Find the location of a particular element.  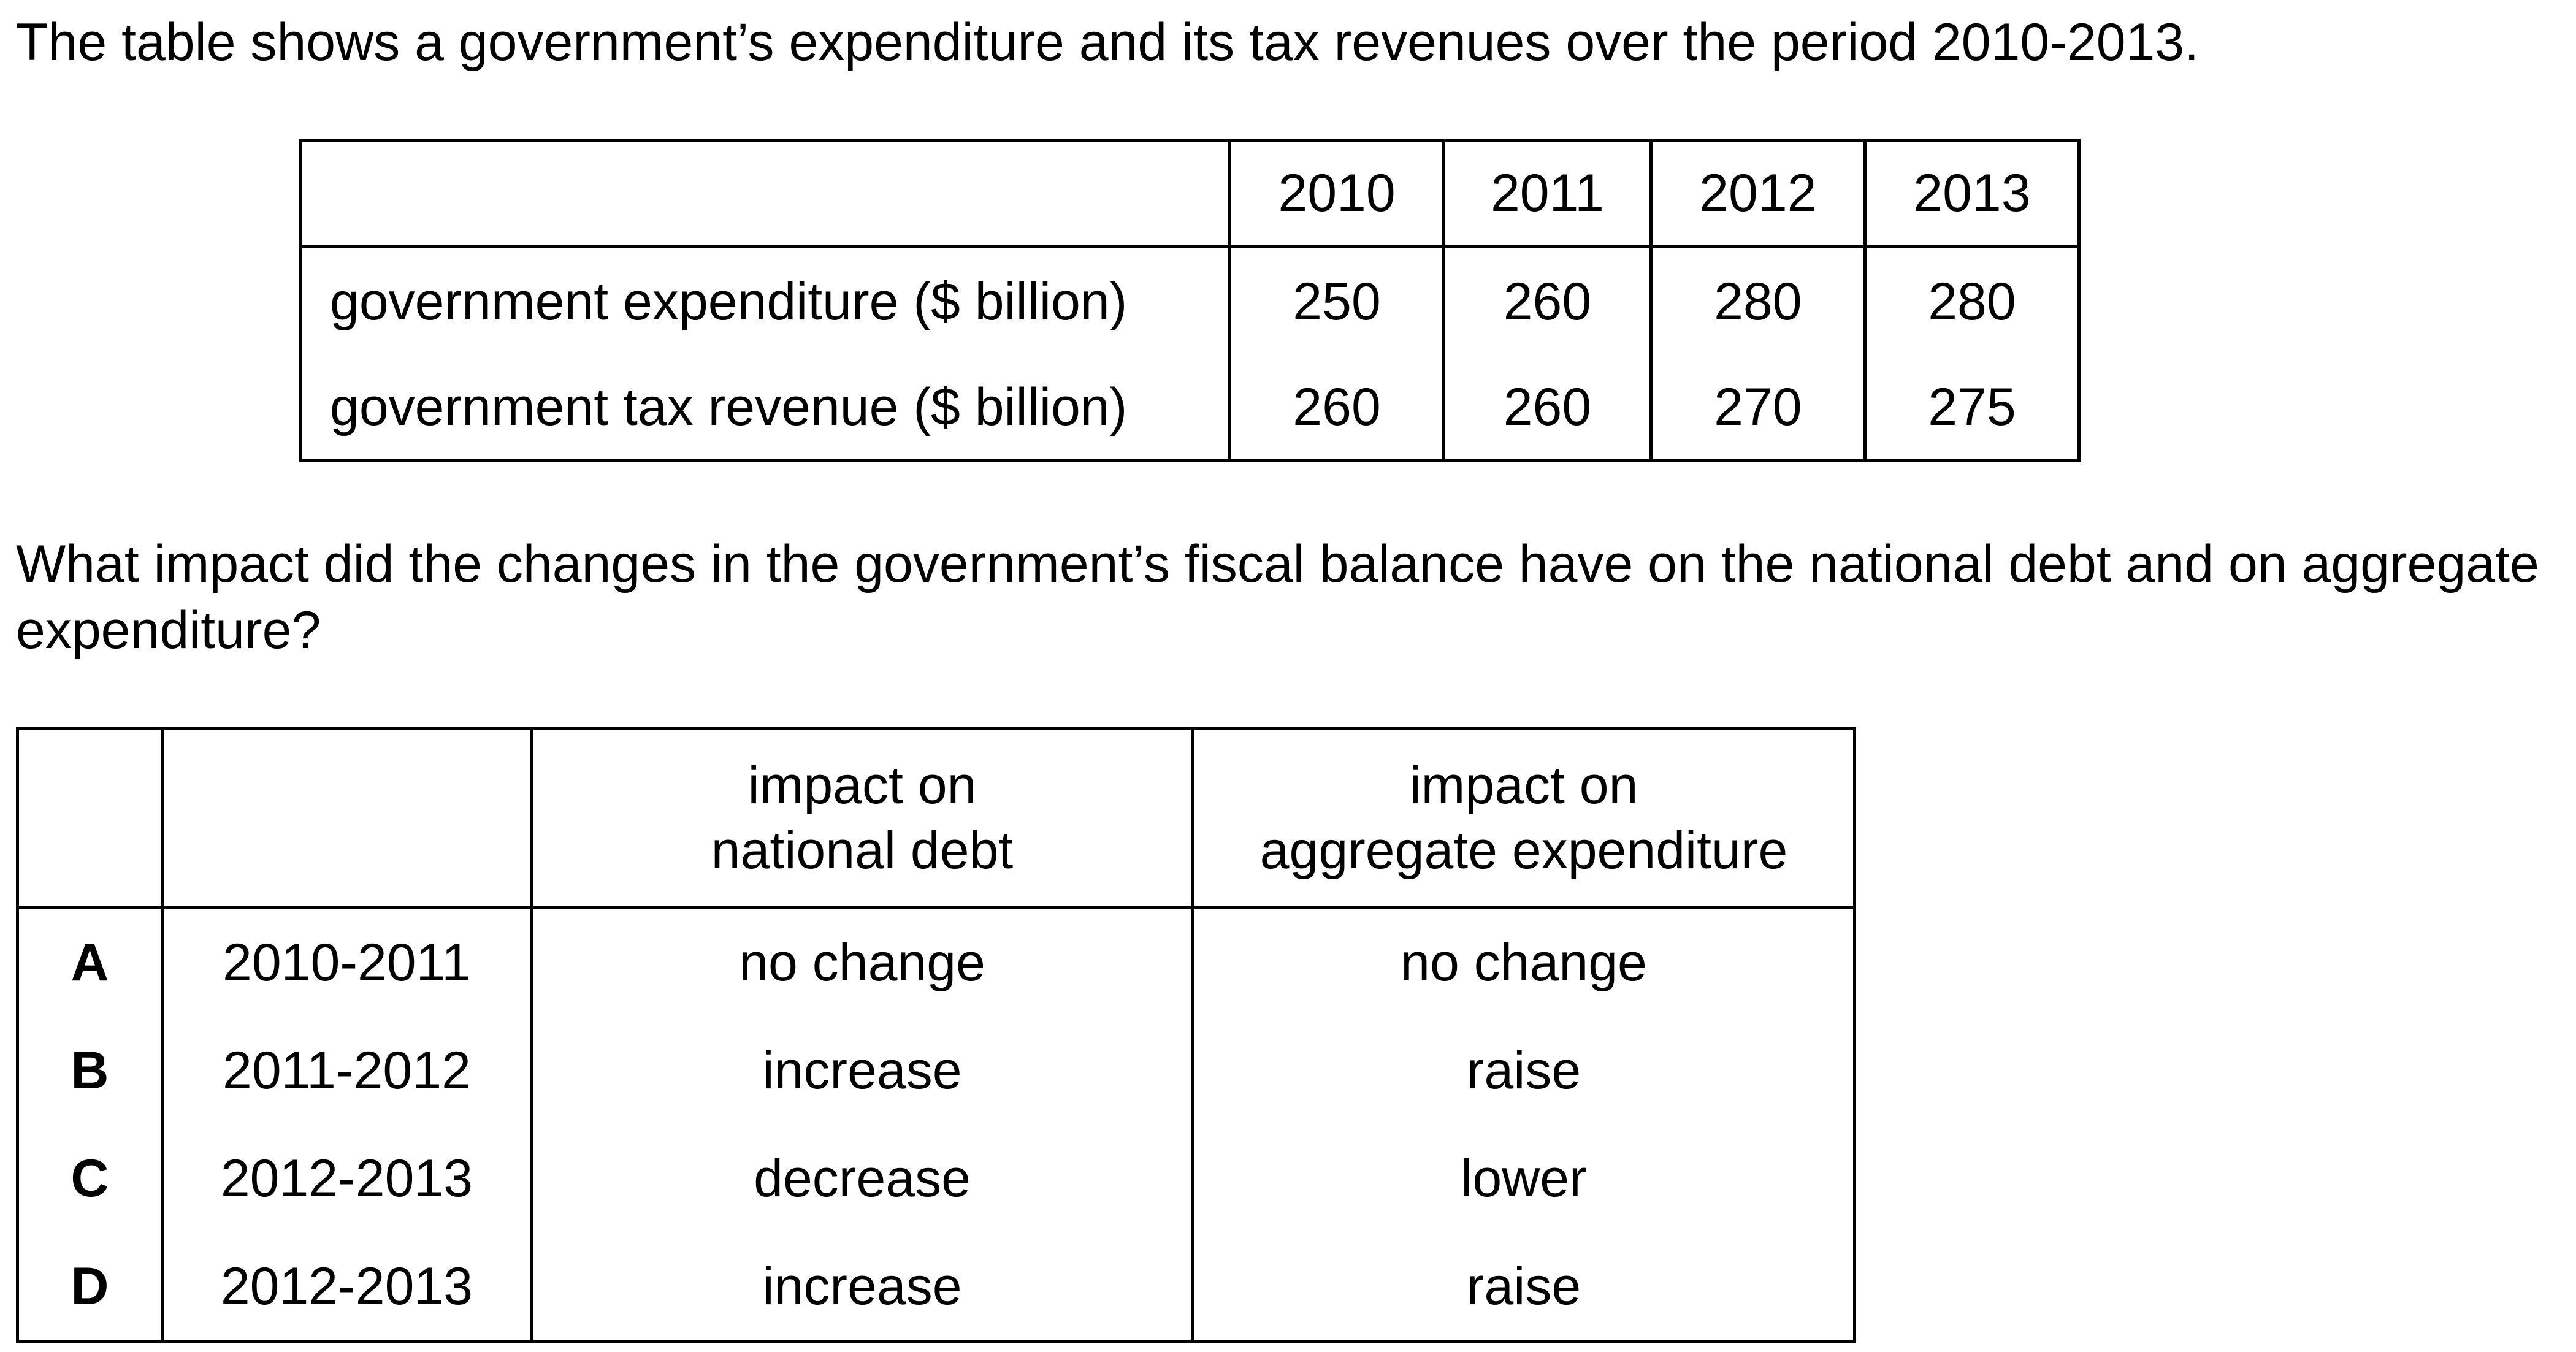

option-letter: A is located at coordinates (90, 962).